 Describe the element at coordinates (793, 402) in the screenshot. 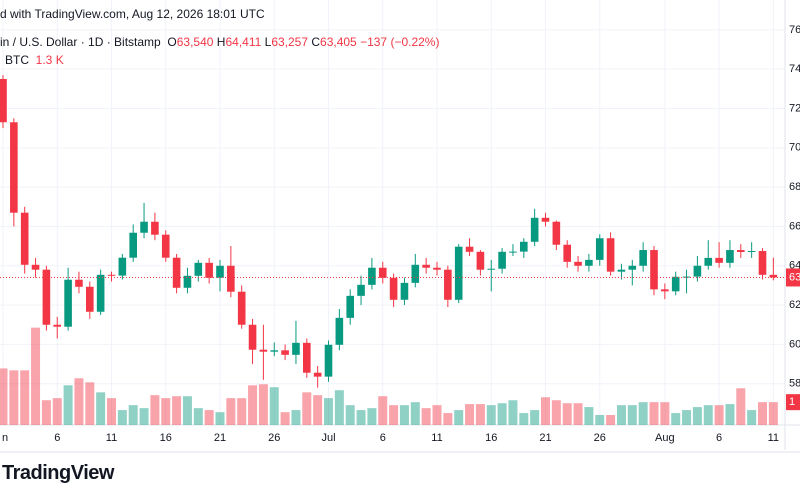

I see `volume-tag-bg` at that location.